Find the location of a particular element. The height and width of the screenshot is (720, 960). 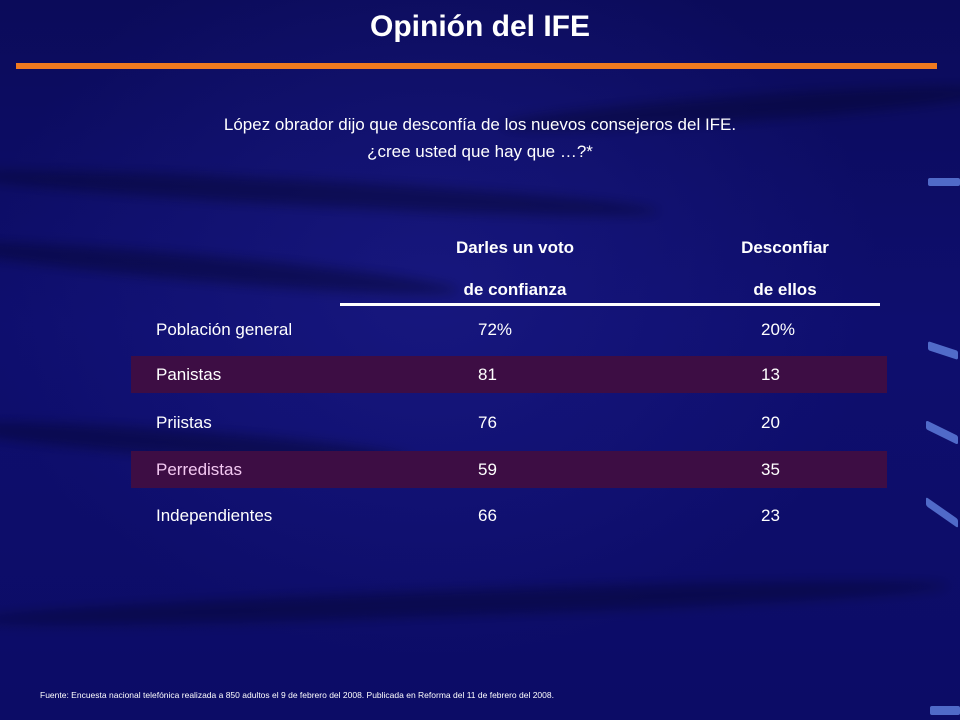

value-voto: 59 is located at coordinates (487, 469).